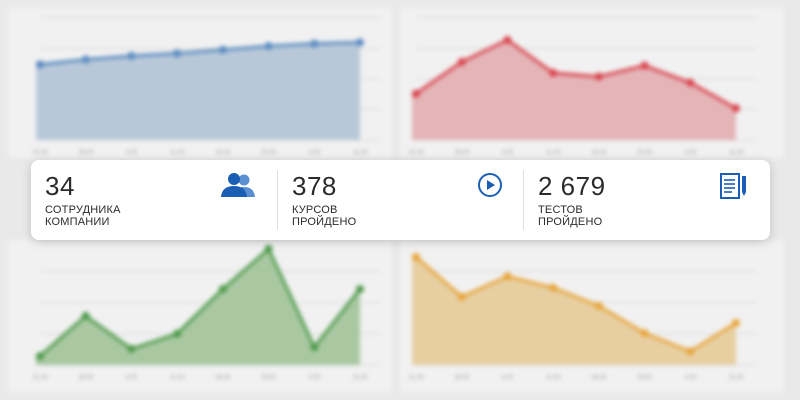  I want to click on stat-label-line: КУРСОВ, so click(315, 210).